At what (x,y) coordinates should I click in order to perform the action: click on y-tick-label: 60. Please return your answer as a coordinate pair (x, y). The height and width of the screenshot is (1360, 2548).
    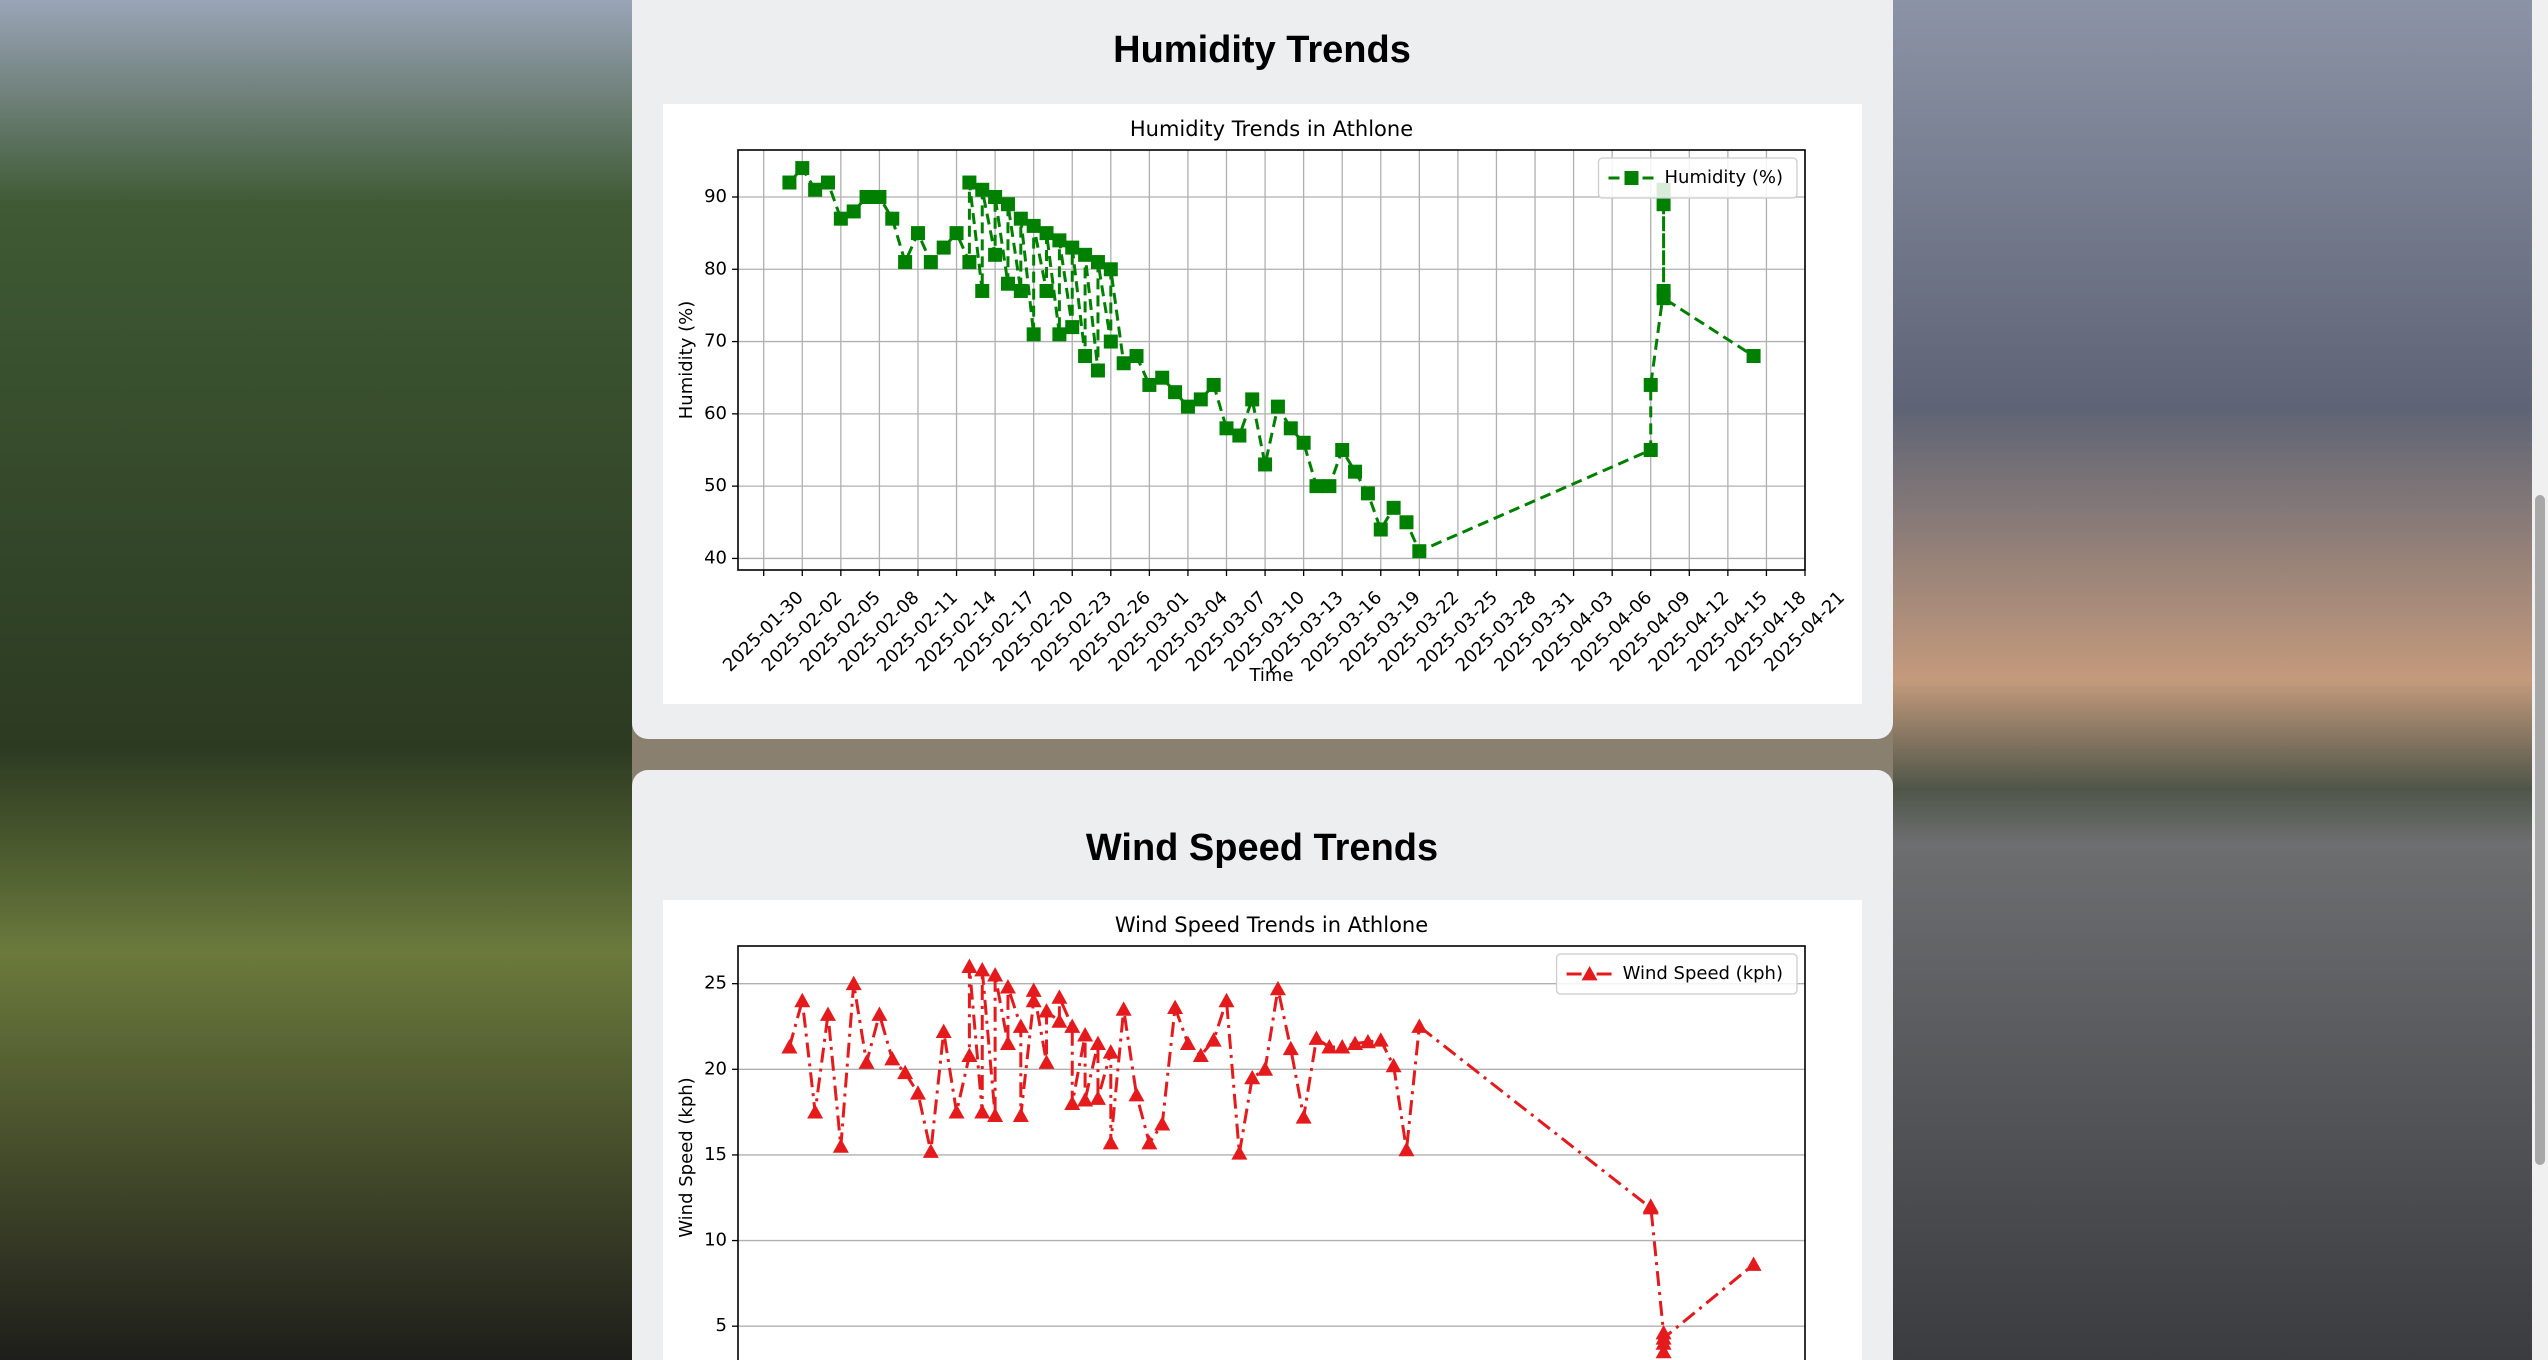
    Looking at the image, I should click on (715, 413).